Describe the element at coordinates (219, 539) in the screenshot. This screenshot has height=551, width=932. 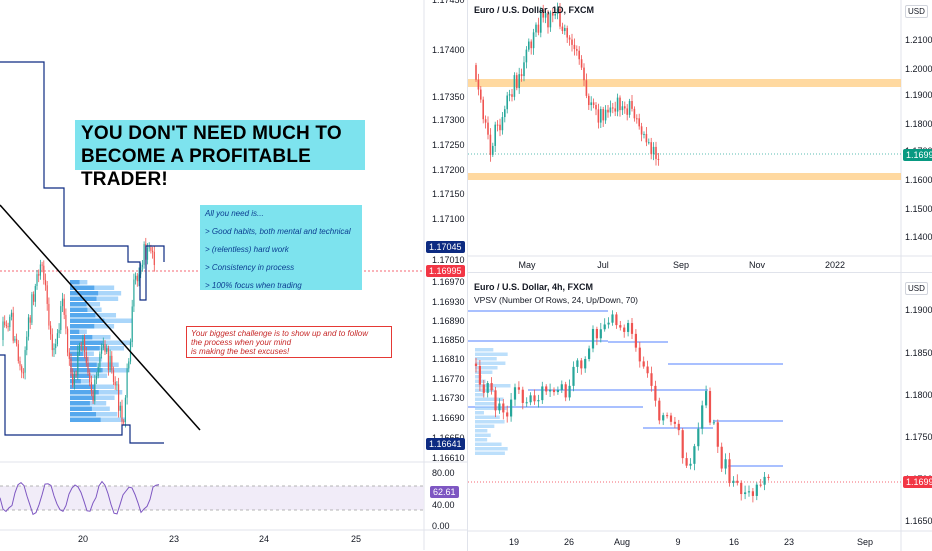
I see `left-time-axis: 20 23 24 25` at that location.